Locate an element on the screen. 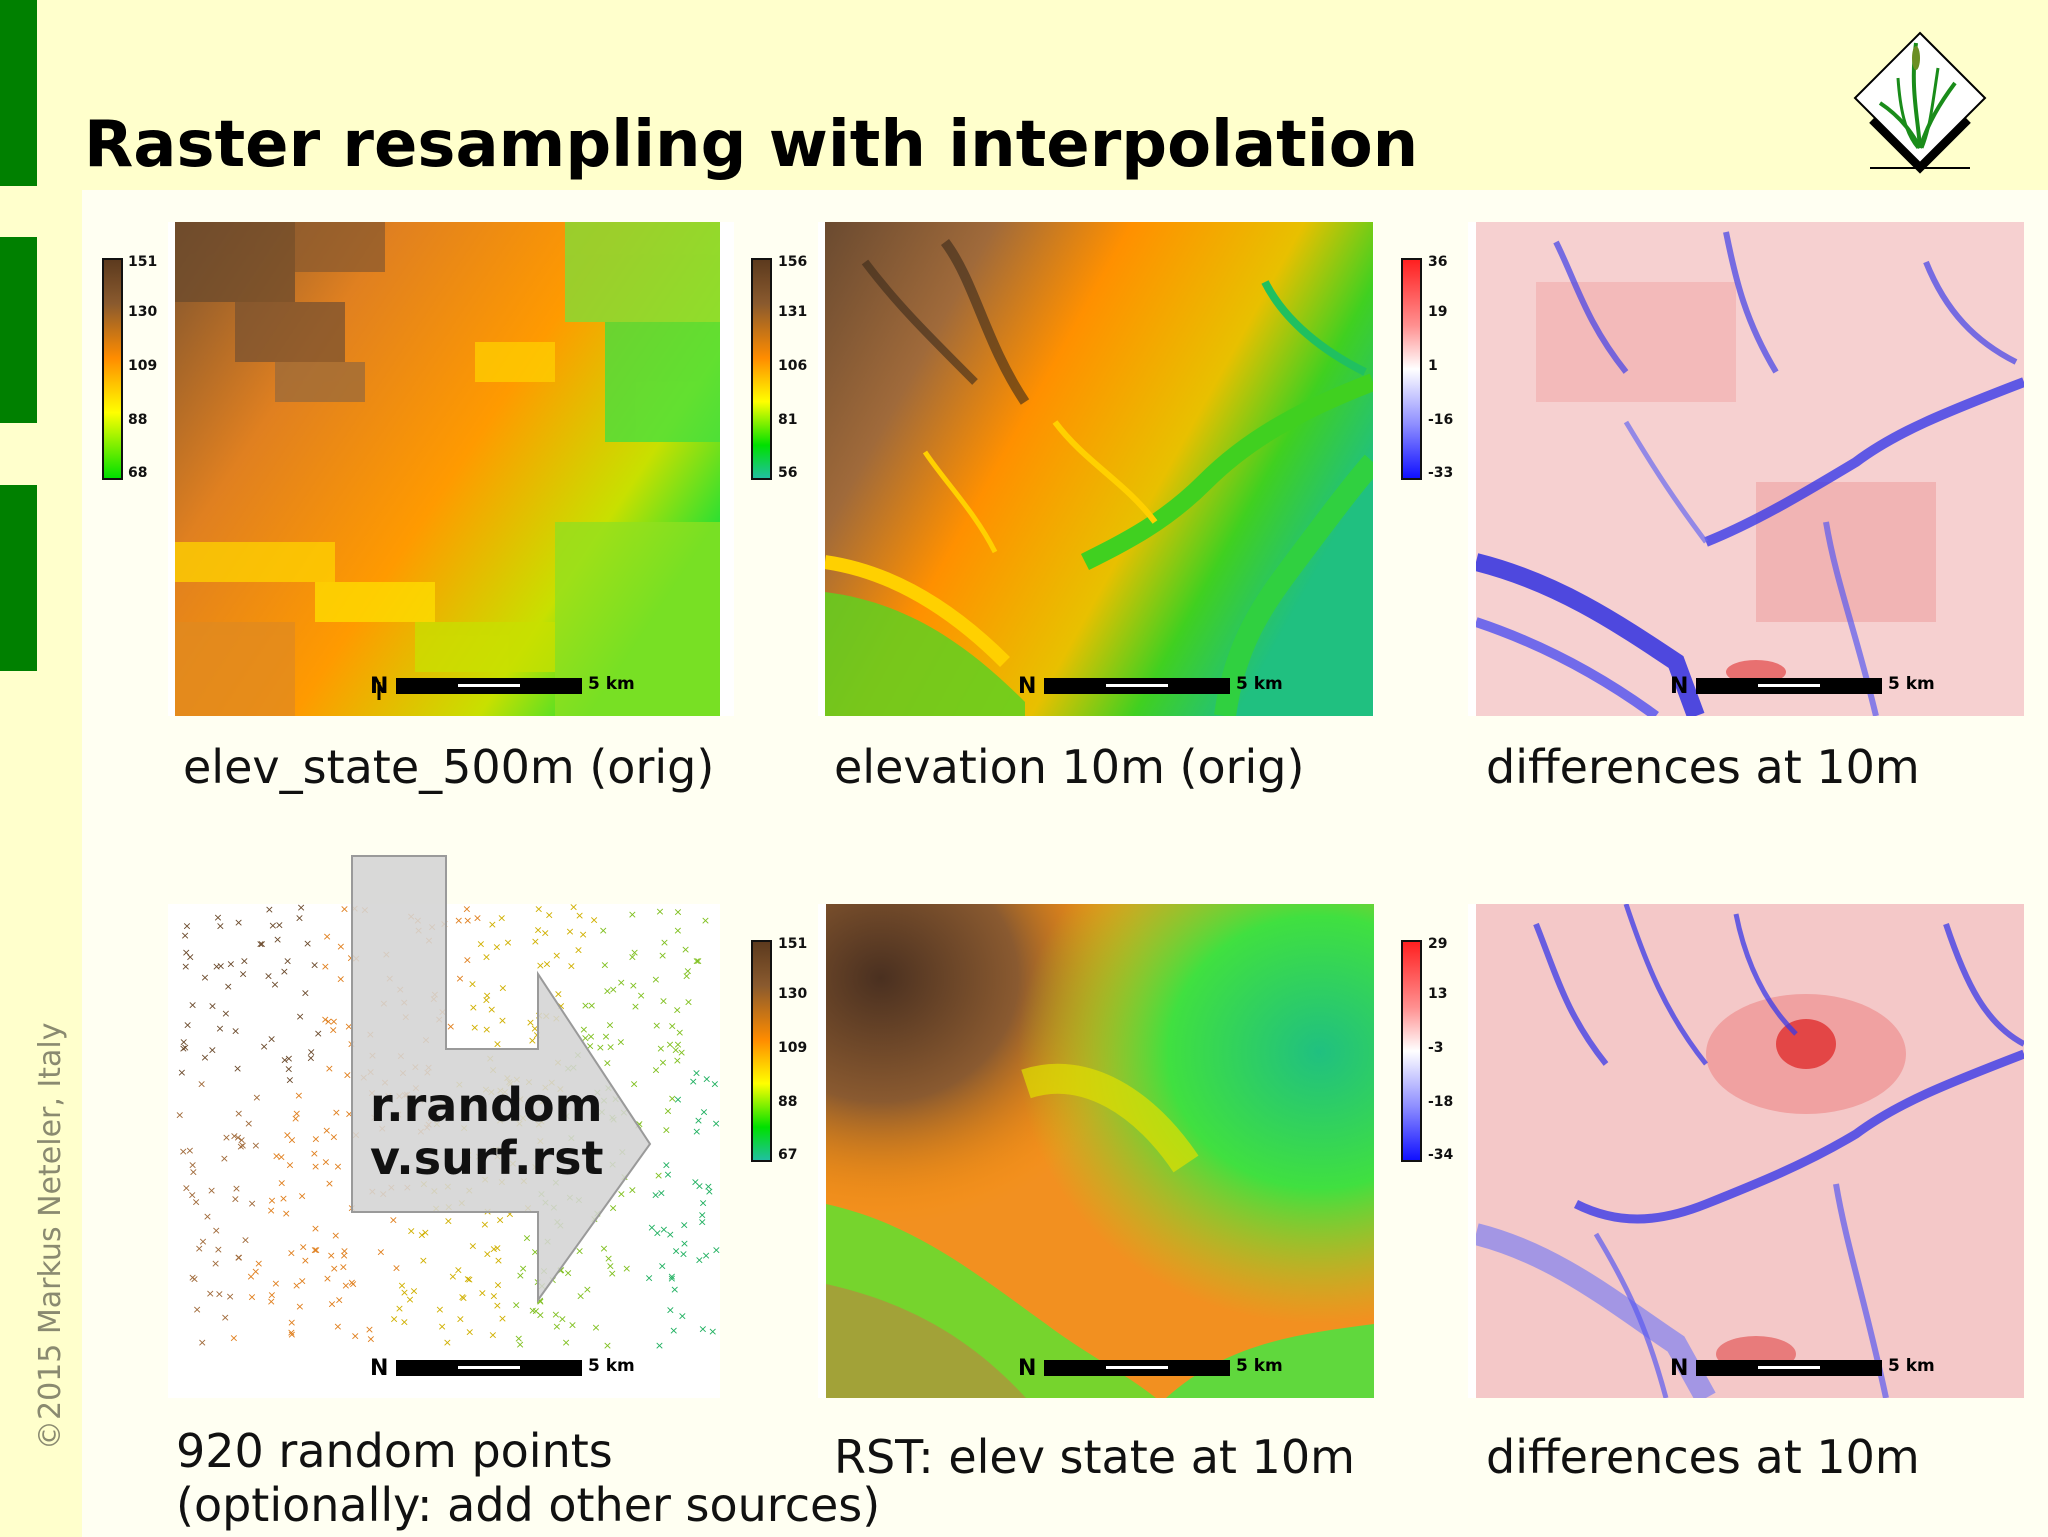  elevation-map-500m is located at coordinates (447, 469).